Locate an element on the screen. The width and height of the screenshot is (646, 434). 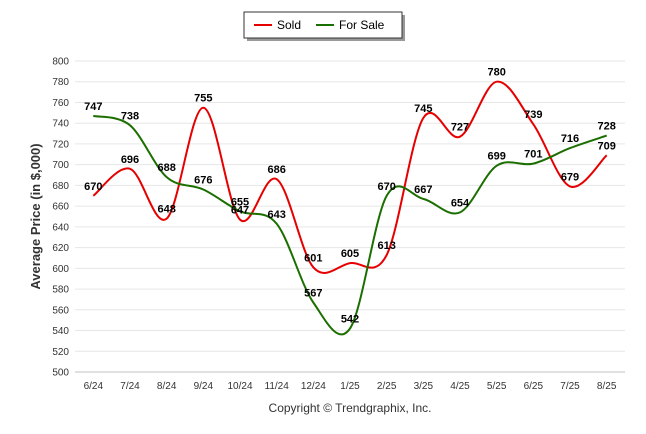
data-label: 738 is located at coordinates (130, 116).